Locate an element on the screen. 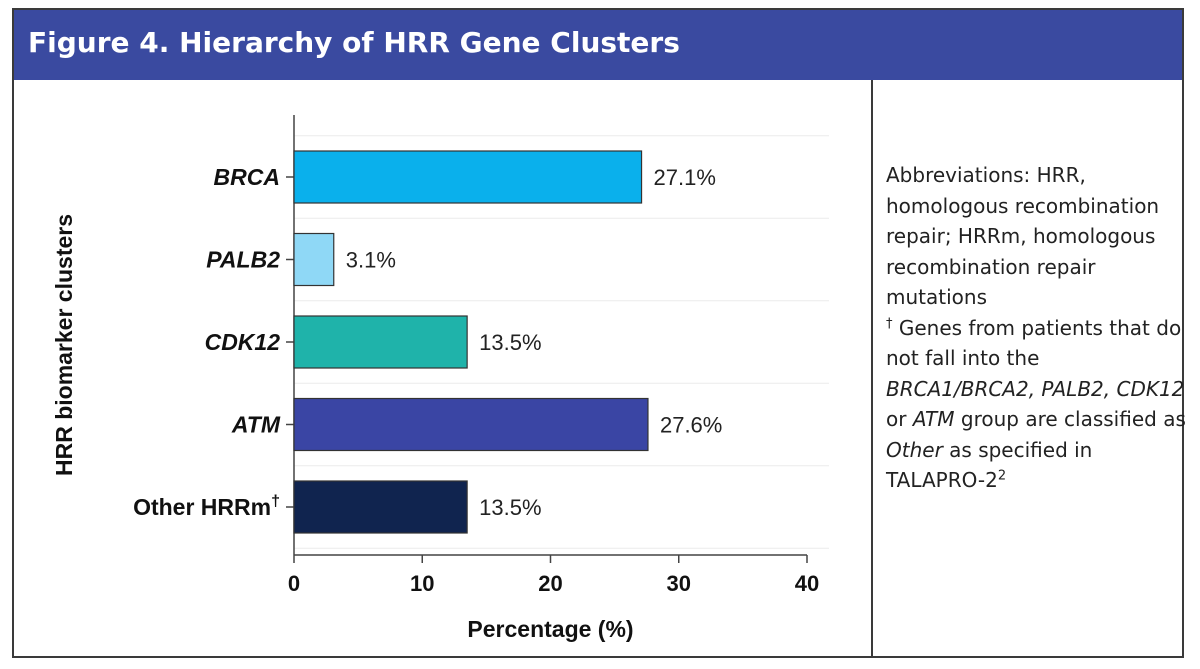  y-axis-label: HRR biomarker clusters is located at coordinates (64, 345).